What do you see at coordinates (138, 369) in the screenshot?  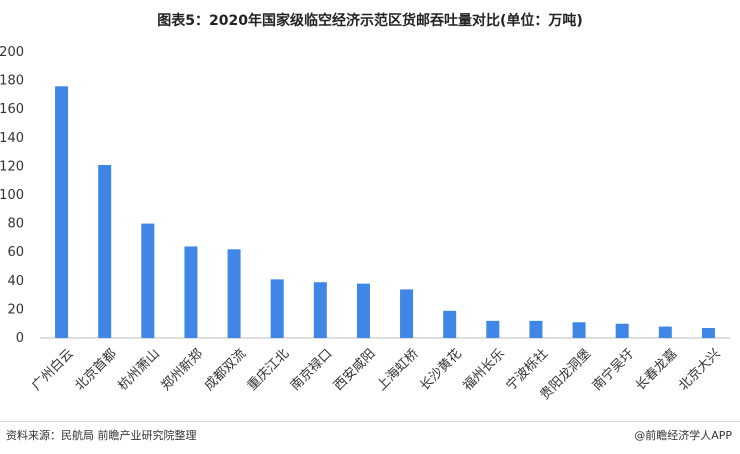 I see `x-tick-label: 杭州萧山` at bounding box center [138, 369].